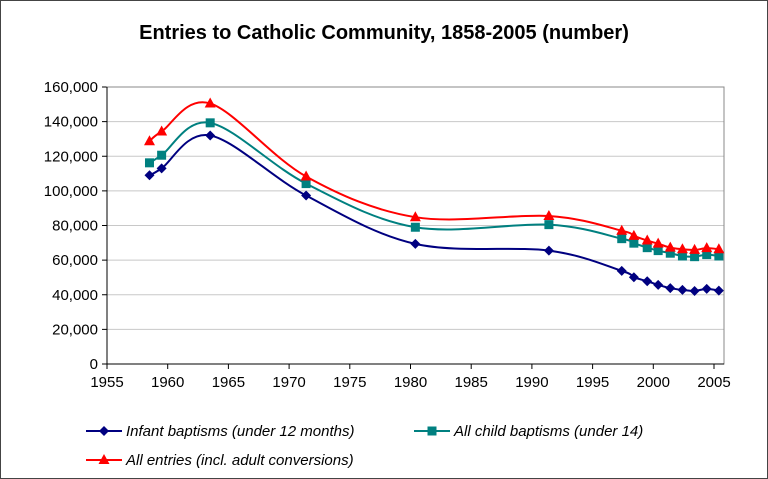 This screenshot has height=479, width=768. Describe the element at coordinates (167, 382) in the screenshot. I see `x-tick-label: 1960` at that location.